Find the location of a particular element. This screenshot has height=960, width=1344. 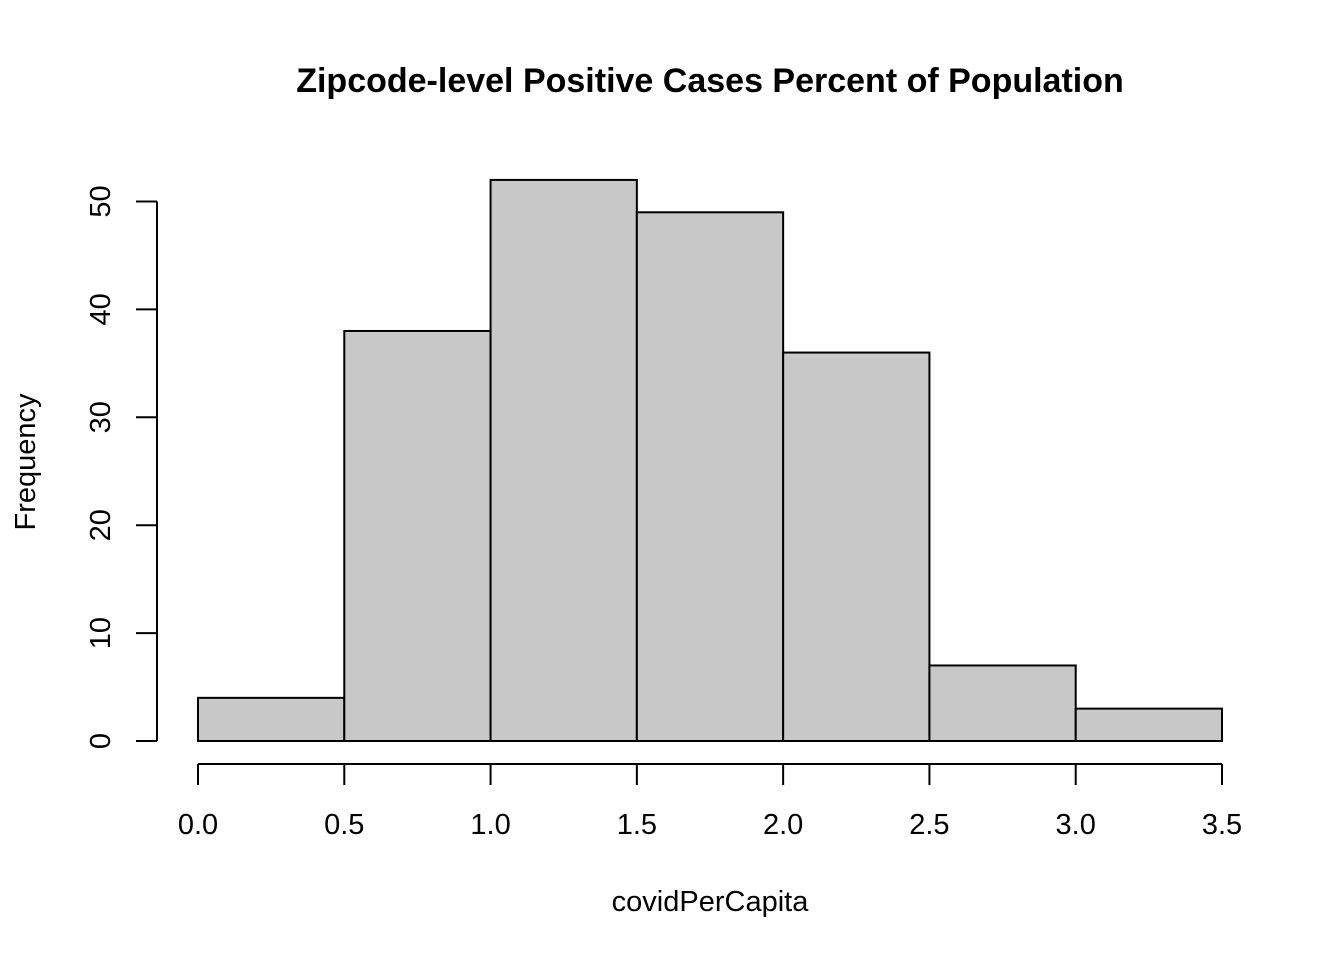

x-tick-label: 2.0 is located at coordinates (783, 825).